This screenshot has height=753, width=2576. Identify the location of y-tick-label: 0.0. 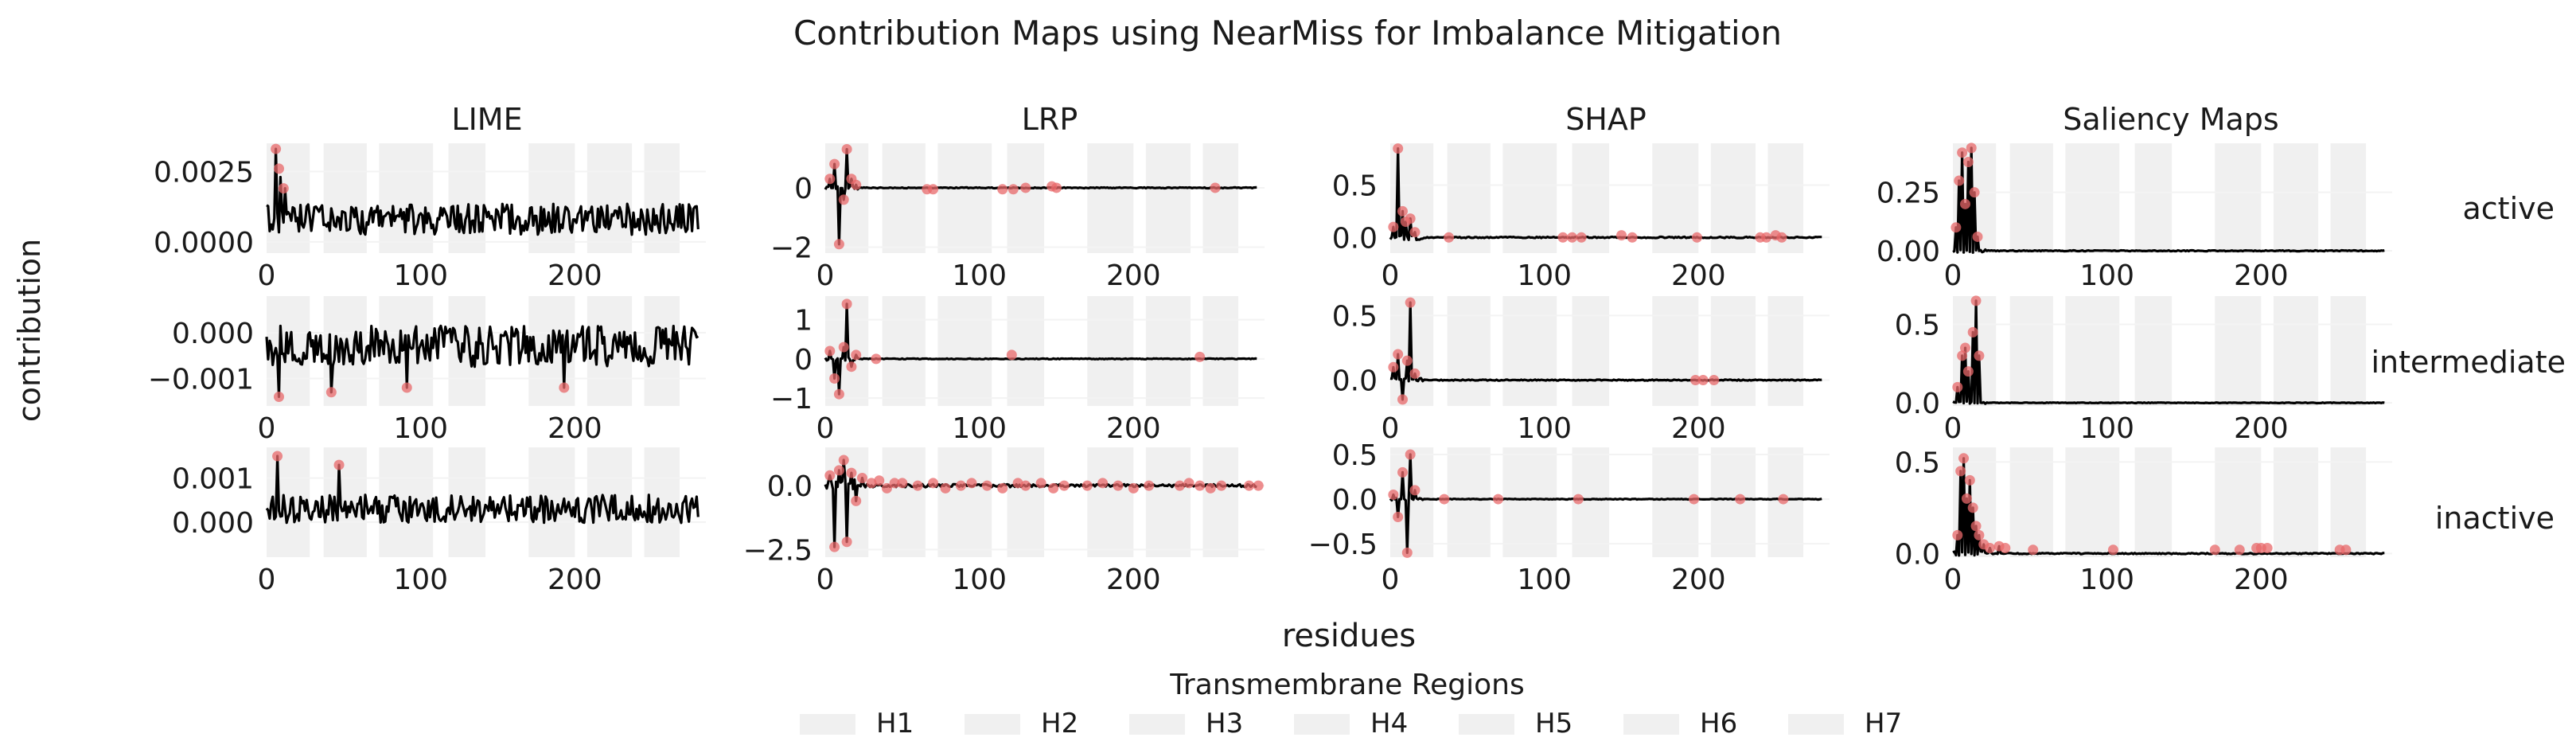
(790, 487).